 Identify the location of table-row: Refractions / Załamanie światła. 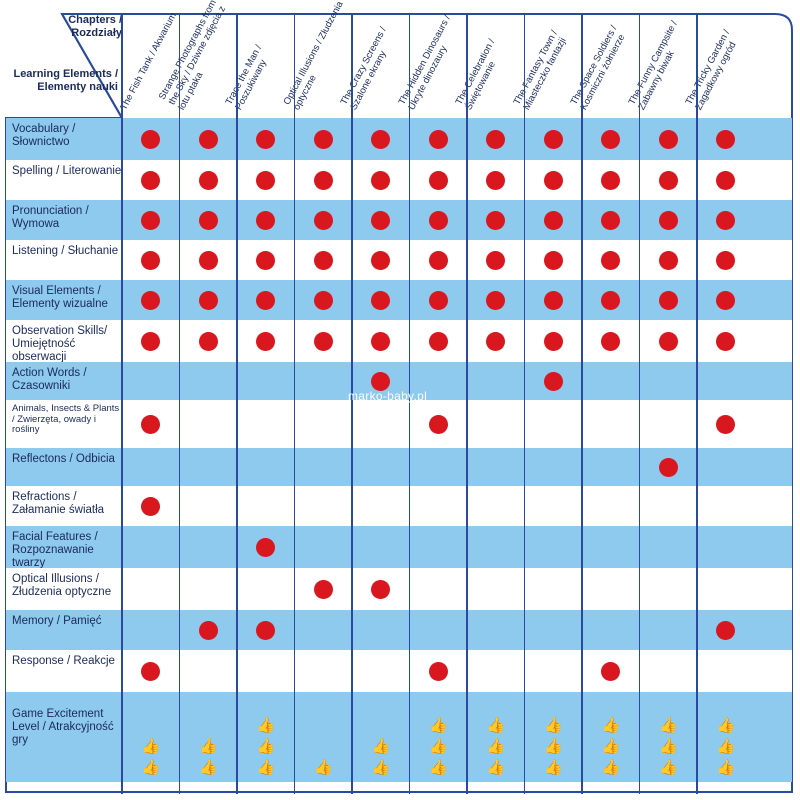
(399, 506).